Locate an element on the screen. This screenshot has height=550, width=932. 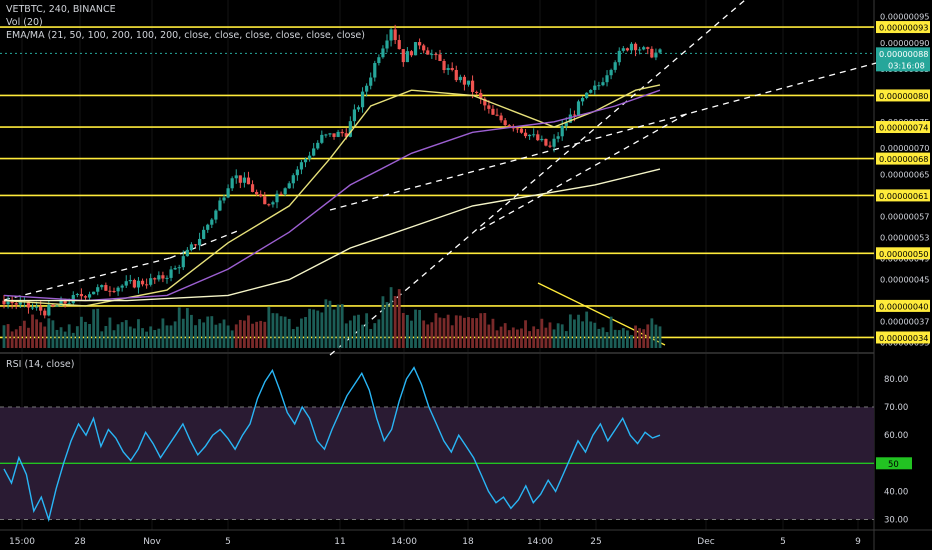
rsi-axis-label: 70.00 is located at coordinates (896, 408).